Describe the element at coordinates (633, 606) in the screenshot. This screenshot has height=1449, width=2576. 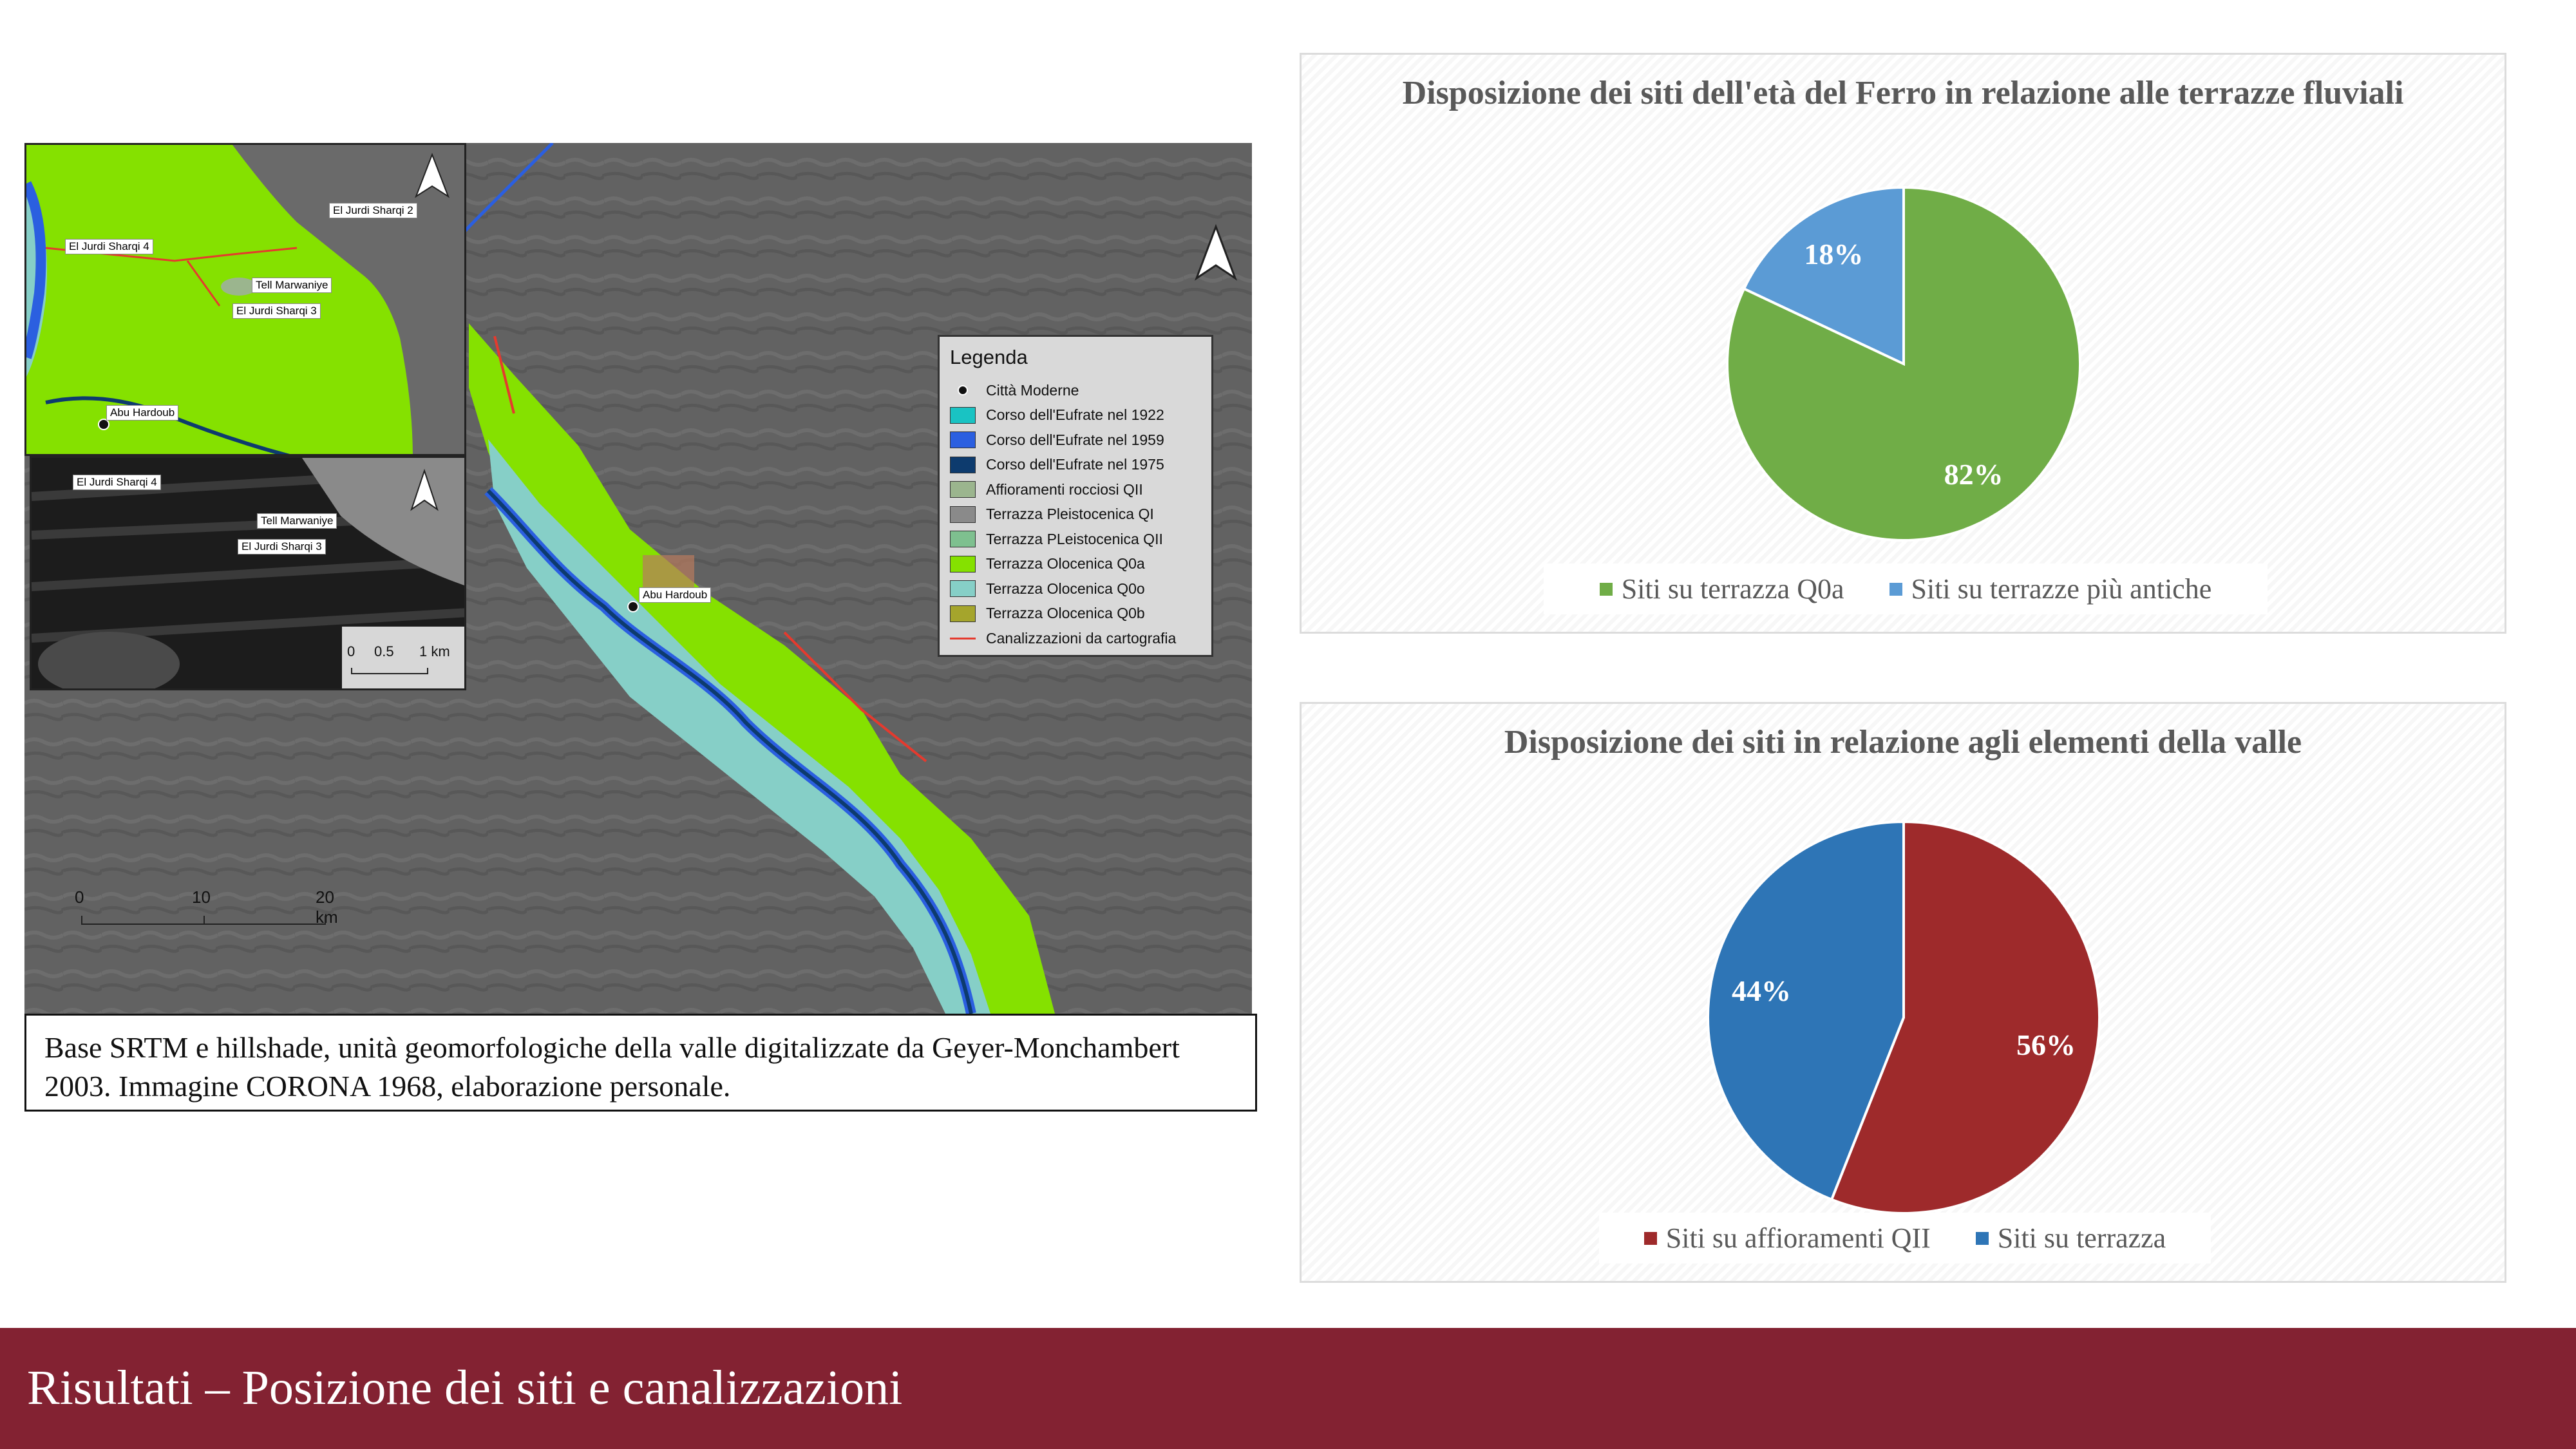
I see `abu-hardoub-marker` at that location.